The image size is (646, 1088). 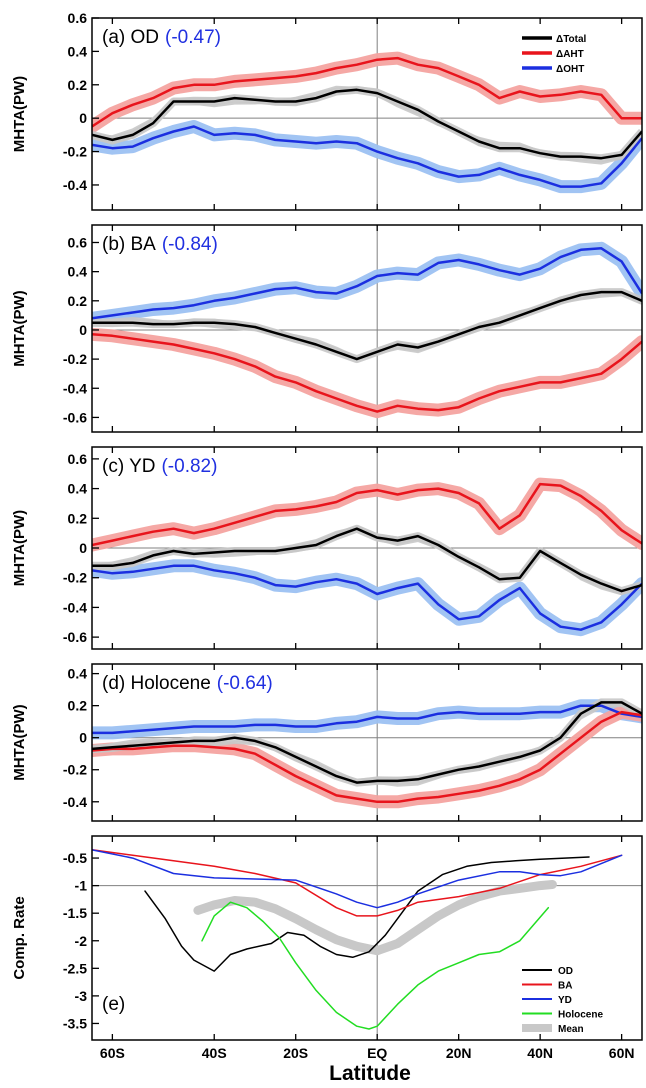 I want to click on panel-title: (d) Holocene (-0.64), so click(x=187, y=683).